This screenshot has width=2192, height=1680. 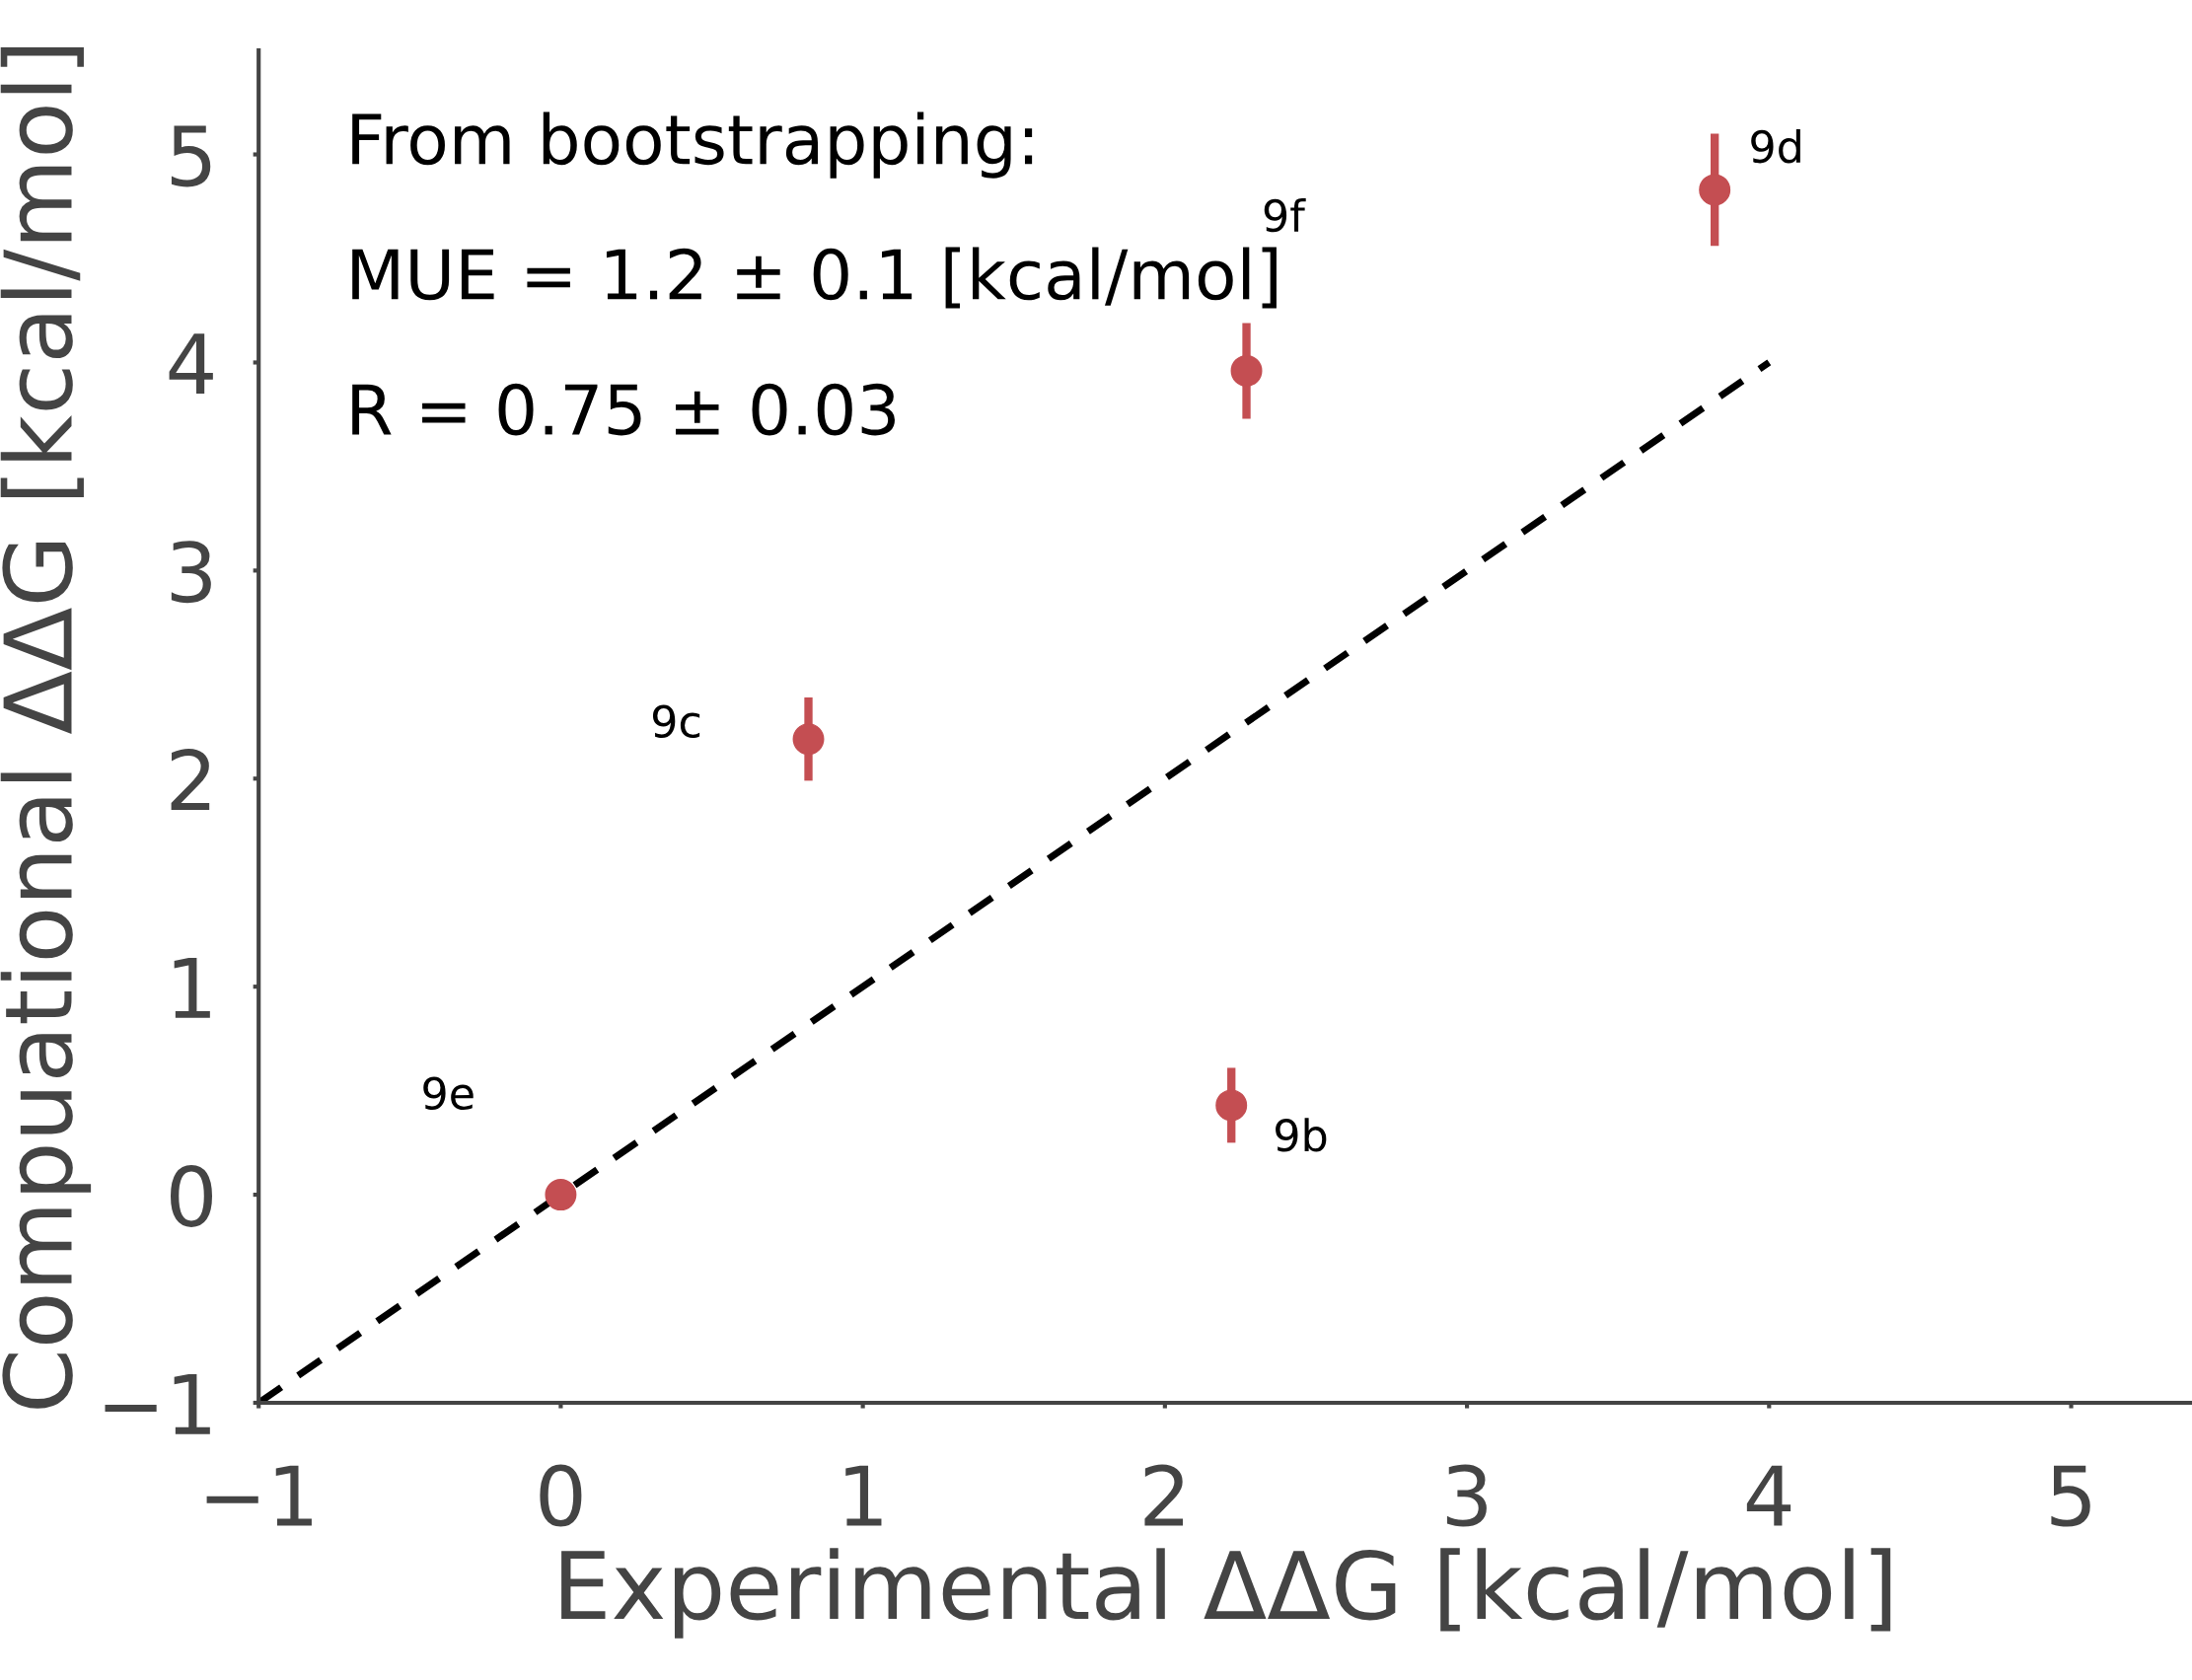 What do you see at coordinates (1301, 1135) in the screenshot?
I see `annotation: 9b` at bounding box center [1301, 1135].